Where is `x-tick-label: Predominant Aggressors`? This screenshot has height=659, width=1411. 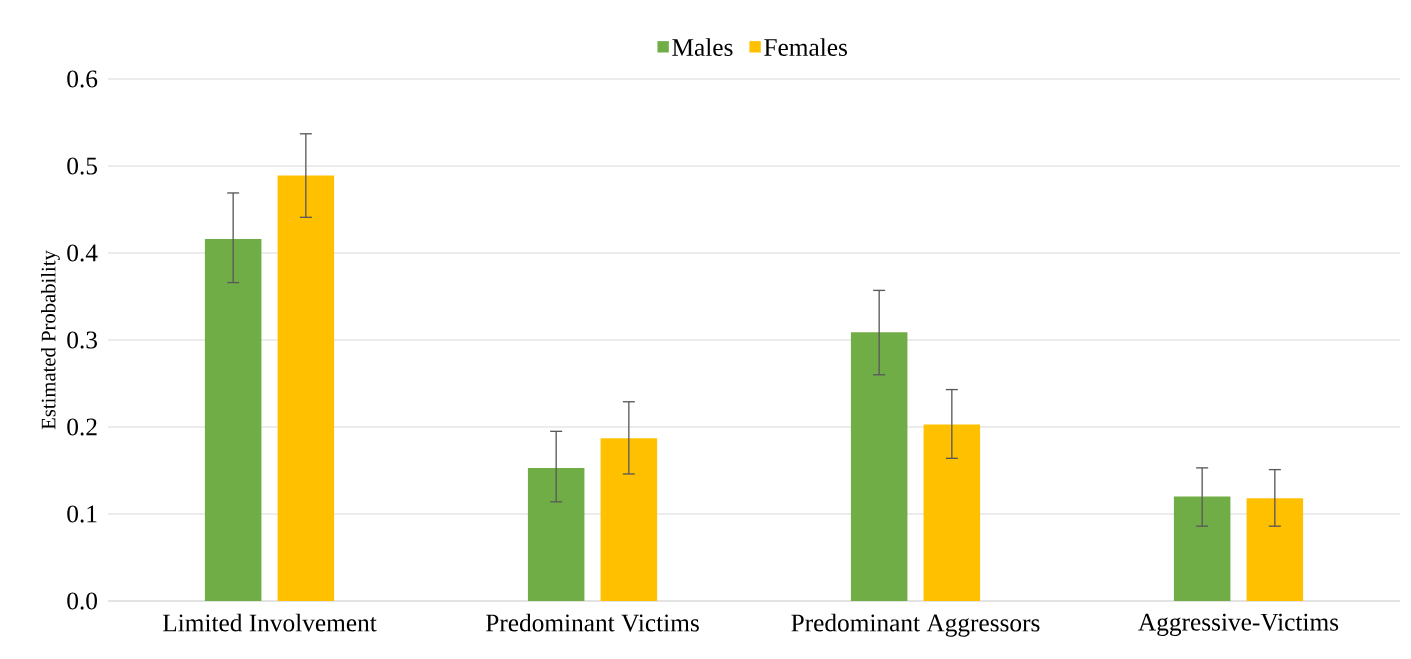
x-tick-label: Predominant Aggressors is located at coordinates (915, 625).